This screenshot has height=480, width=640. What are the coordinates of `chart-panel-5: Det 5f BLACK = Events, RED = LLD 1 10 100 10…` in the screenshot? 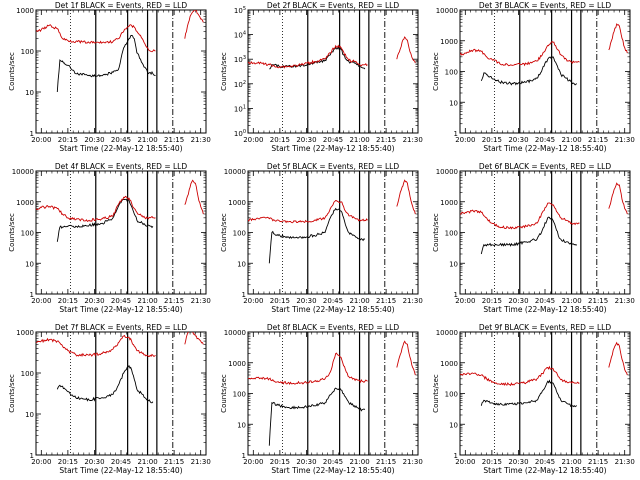 It's located at (321, 238).